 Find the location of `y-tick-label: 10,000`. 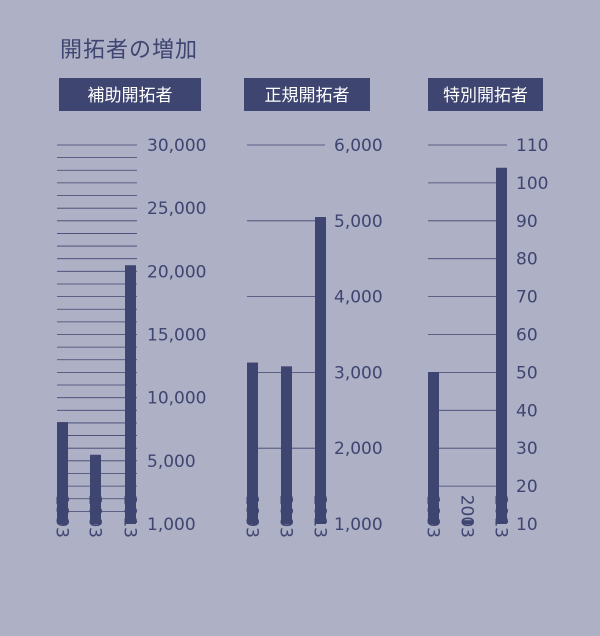

y-tick-label: 10,000 is located at coordinates (176, 399).